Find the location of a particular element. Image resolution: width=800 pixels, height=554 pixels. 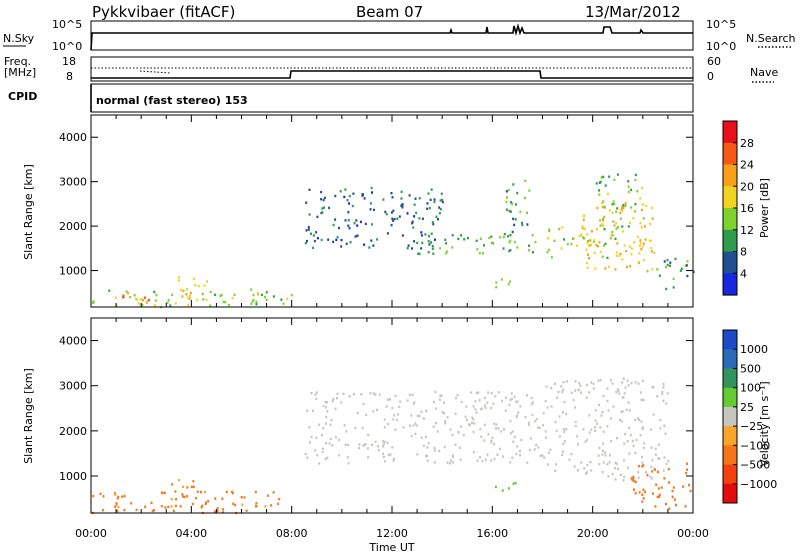

y-tick-label: 4000 is located at coordinates (73, 137).